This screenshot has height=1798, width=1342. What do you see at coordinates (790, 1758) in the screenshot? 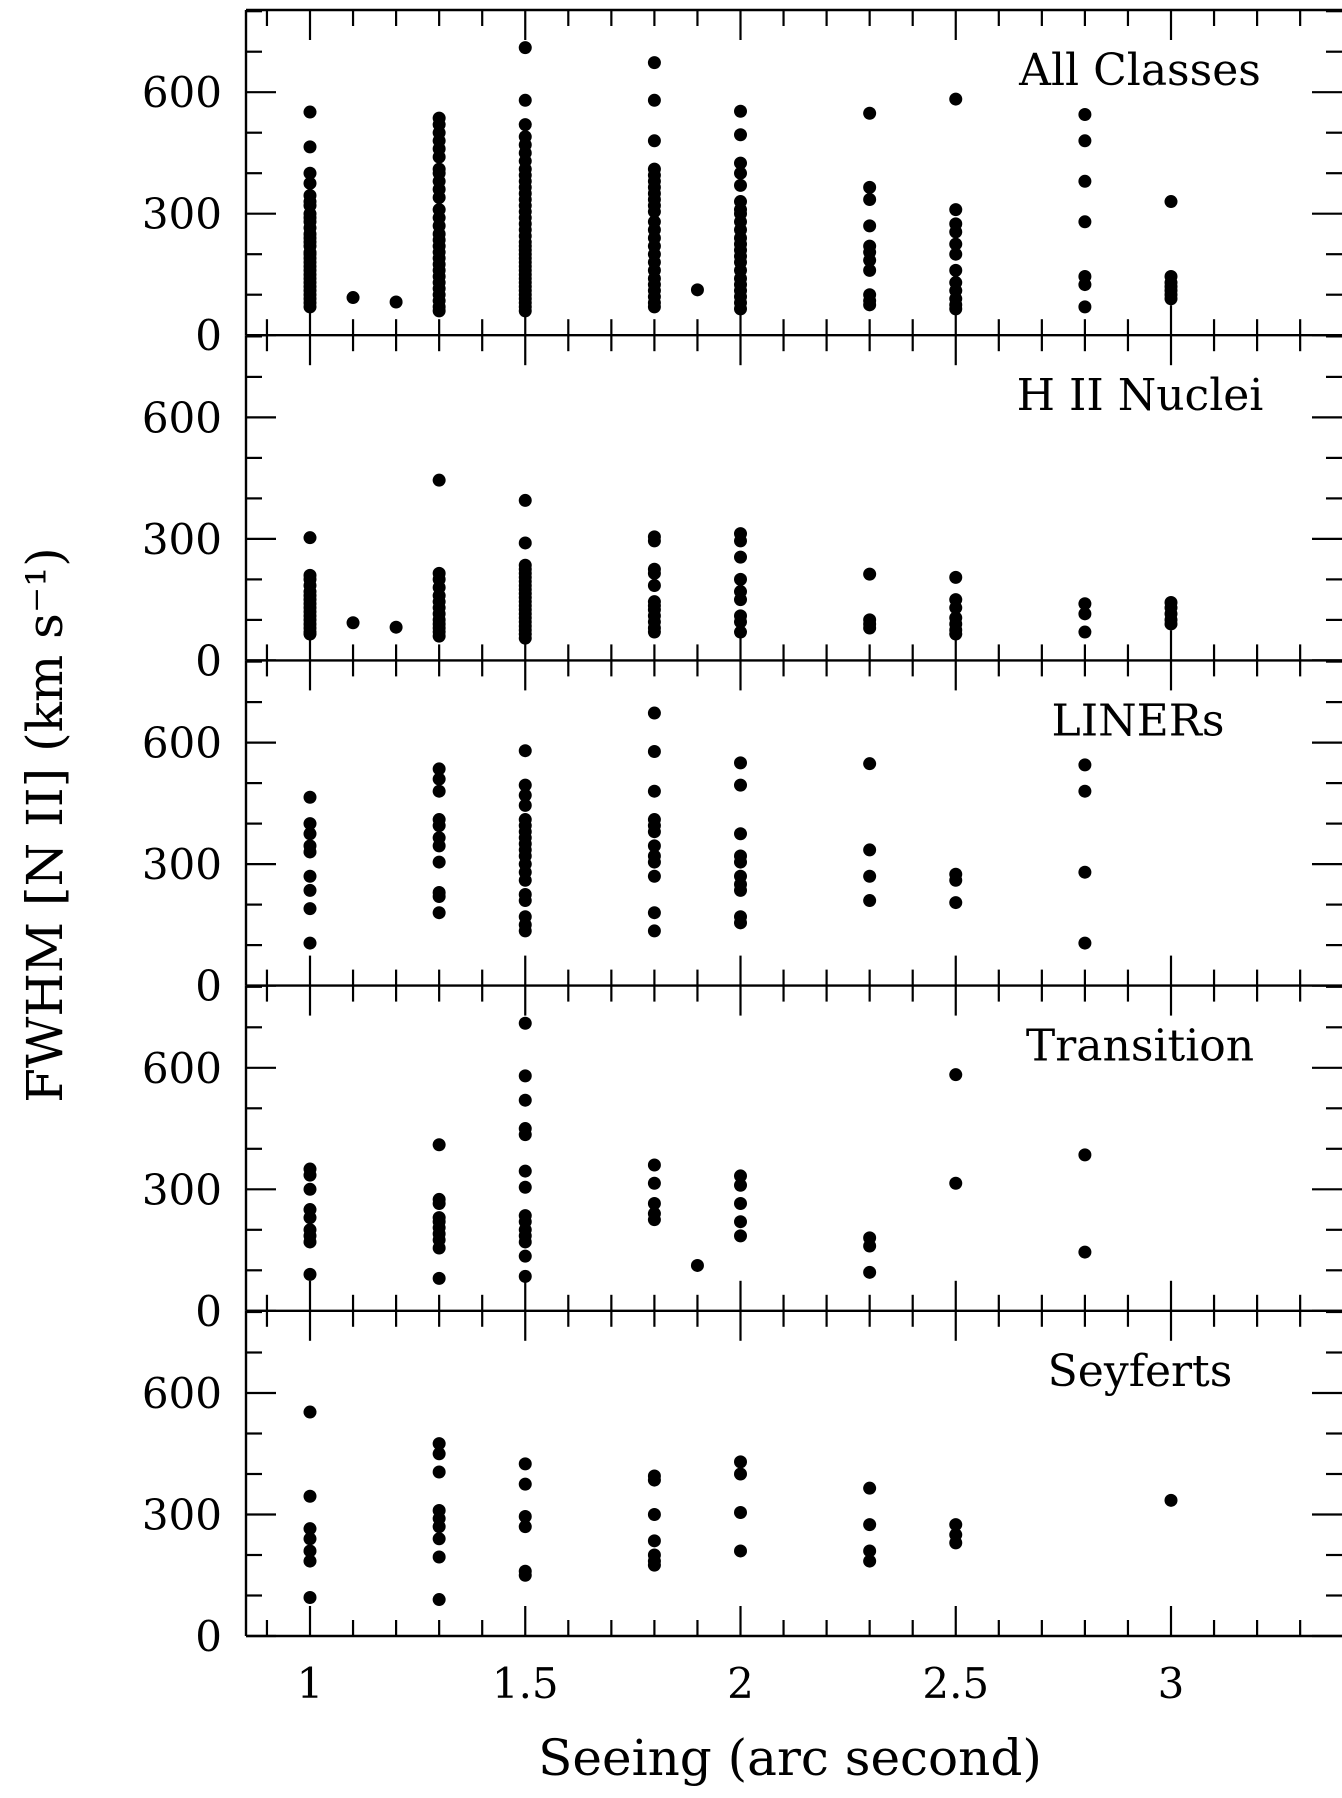
I see `x-axis-title: Seeing (arc second)` at bounding box center [790, 1758].